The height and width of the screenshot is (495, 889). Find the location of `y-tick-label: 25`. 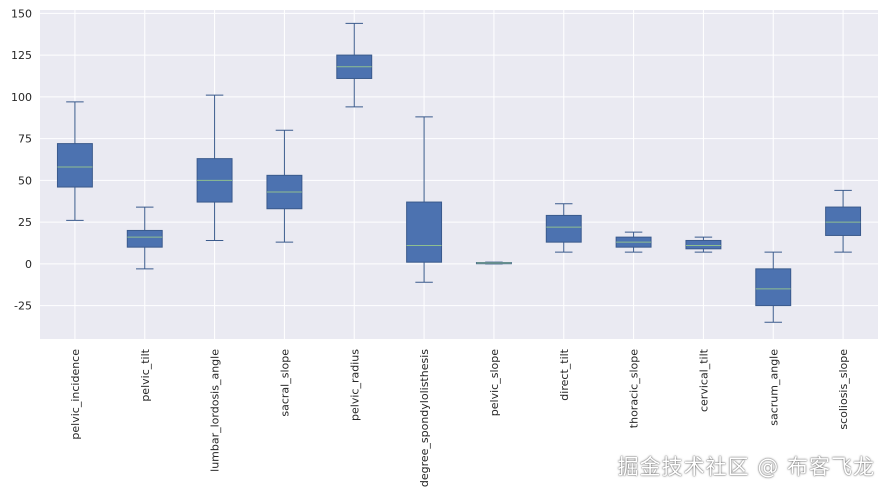

y-tick-label: 25 is located at coordinates (25, 222).